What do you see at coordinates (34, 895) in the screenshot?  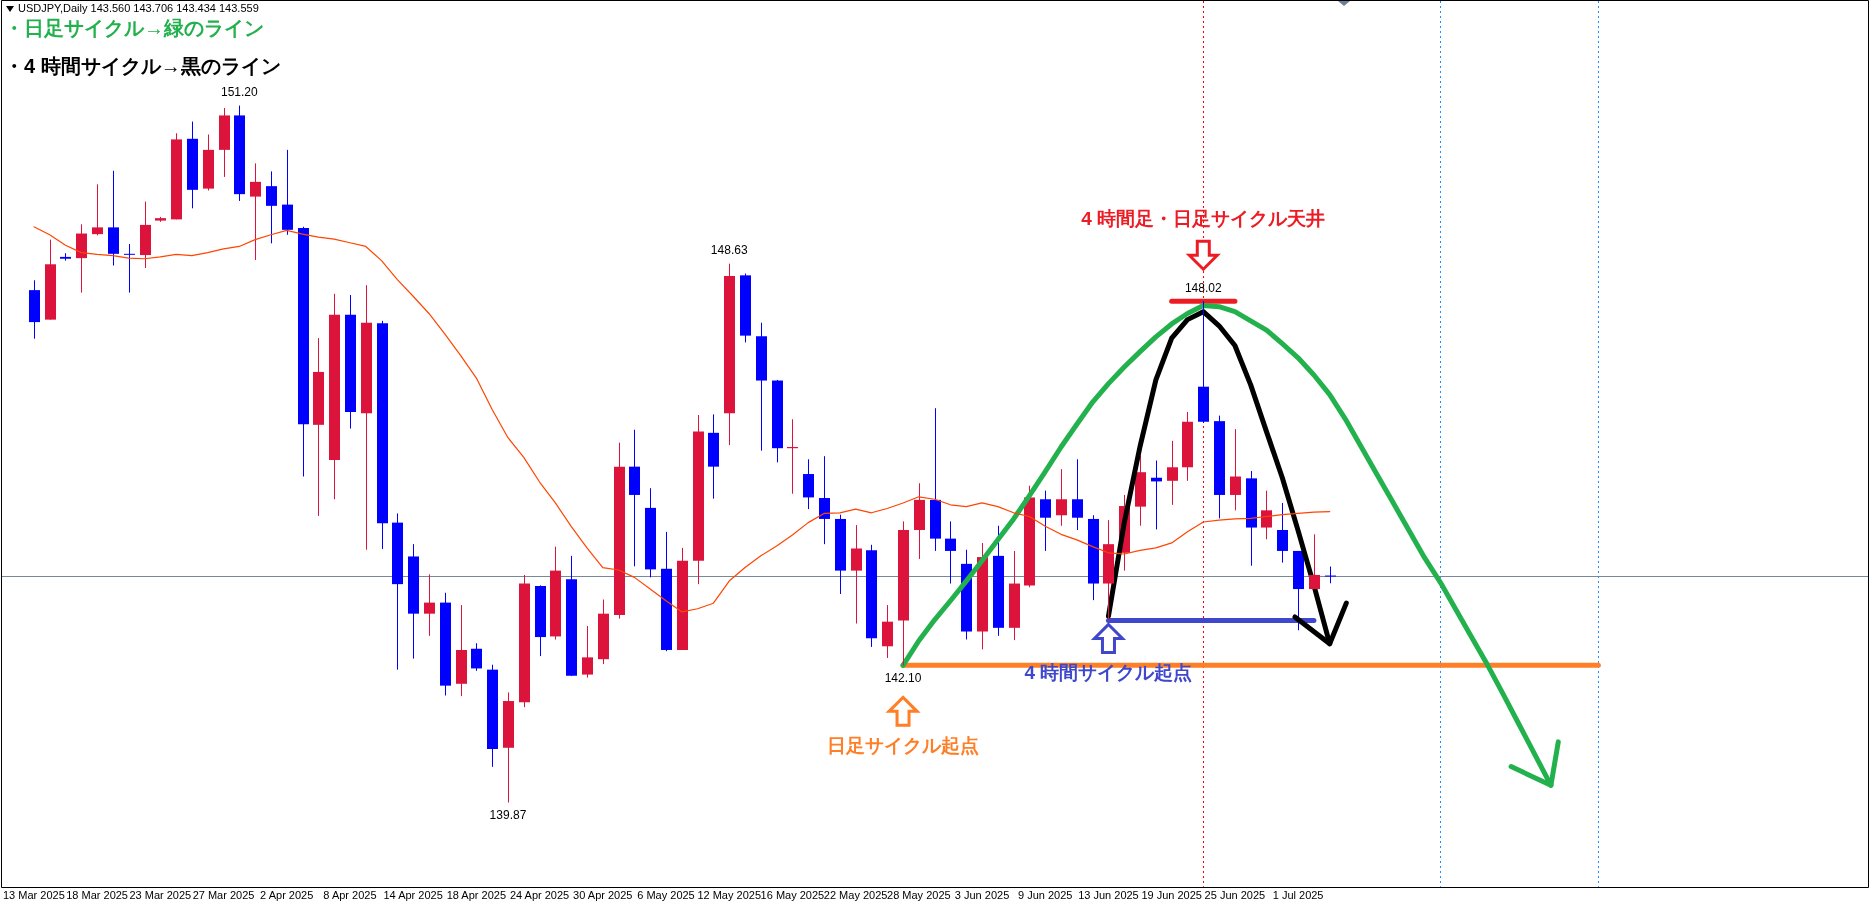 I see `x-tick-label: 13 Mar 2025` at bounding box center [34, 895].